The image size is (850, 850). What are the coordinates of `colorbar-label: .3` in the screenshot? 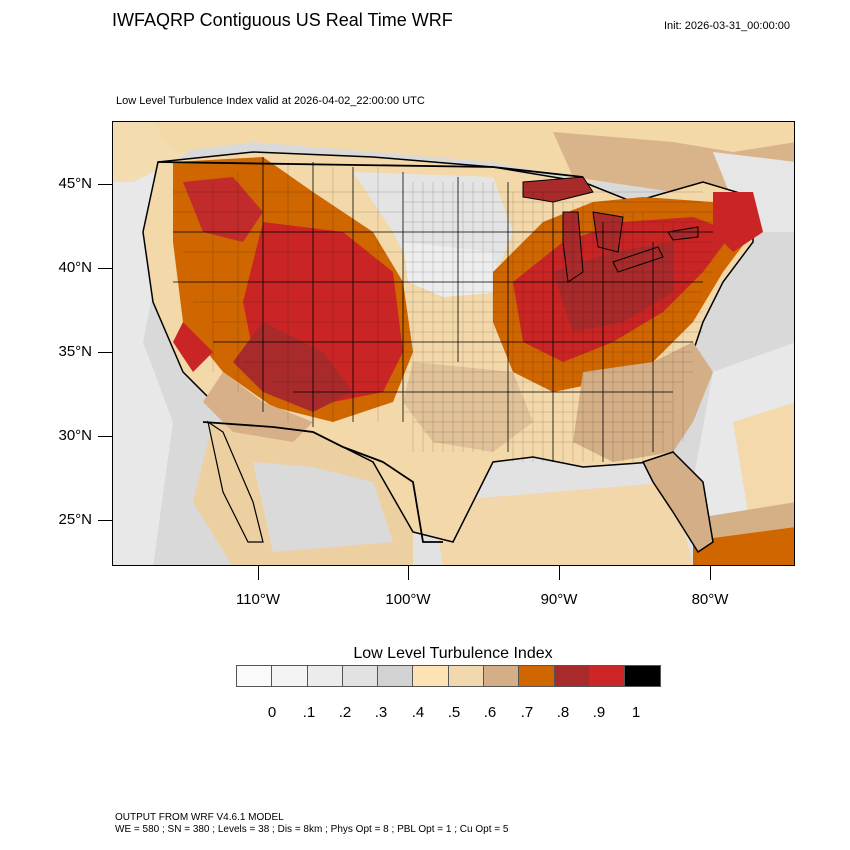 It's located at (381, 712).